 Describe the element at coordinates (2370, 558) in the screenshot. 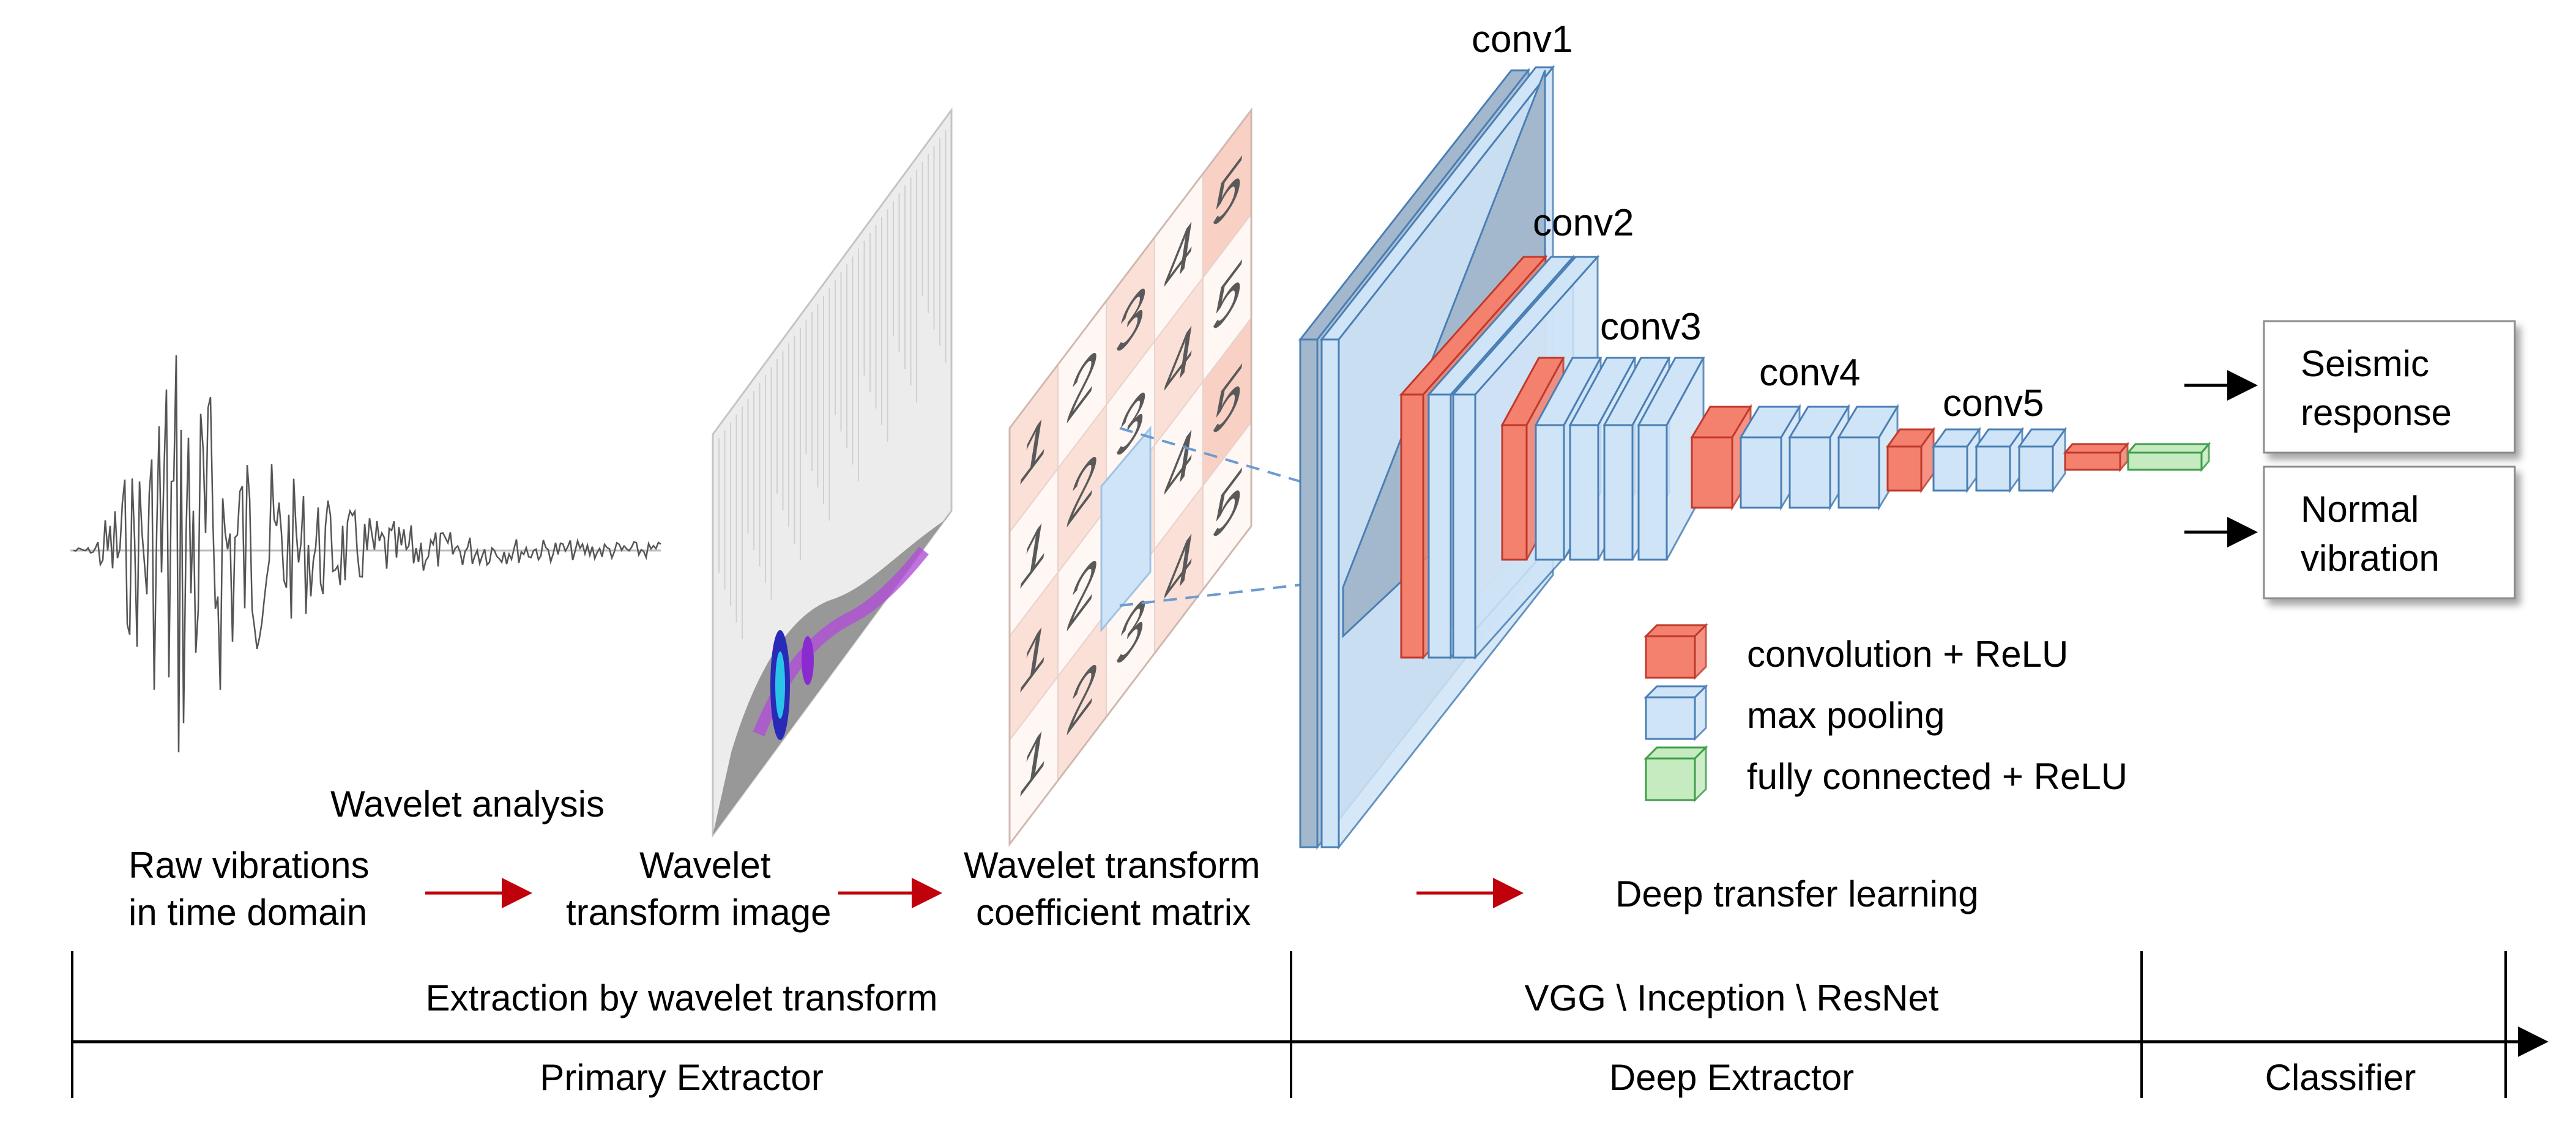

I see `output-label: vibration` at that location.